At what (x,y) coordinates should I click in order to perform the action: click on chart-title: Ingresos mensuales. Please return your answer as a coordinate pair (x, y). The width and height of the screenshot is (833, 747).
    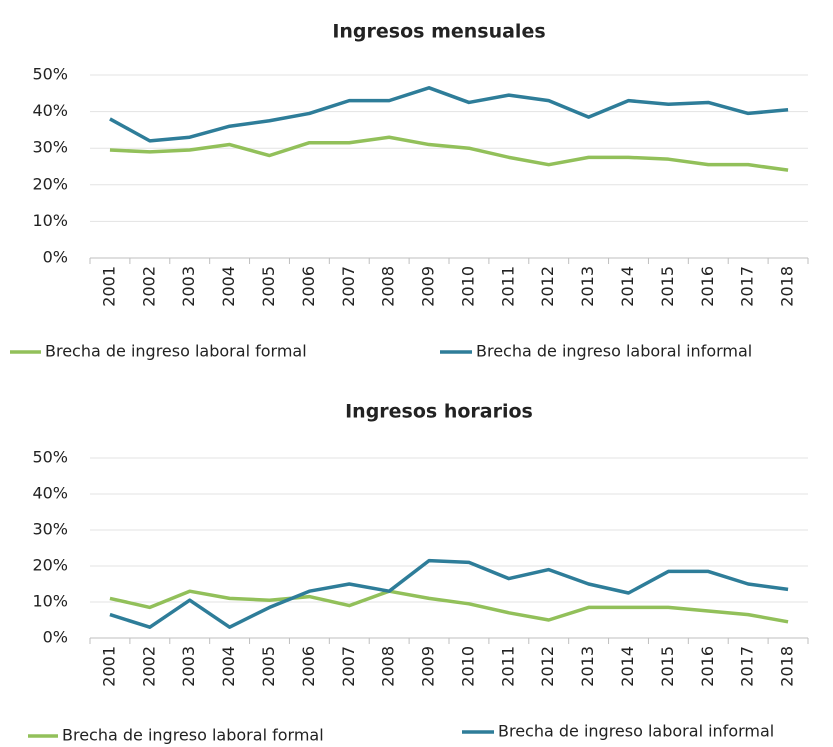
    Looking at the image, I should click on (438, 32).